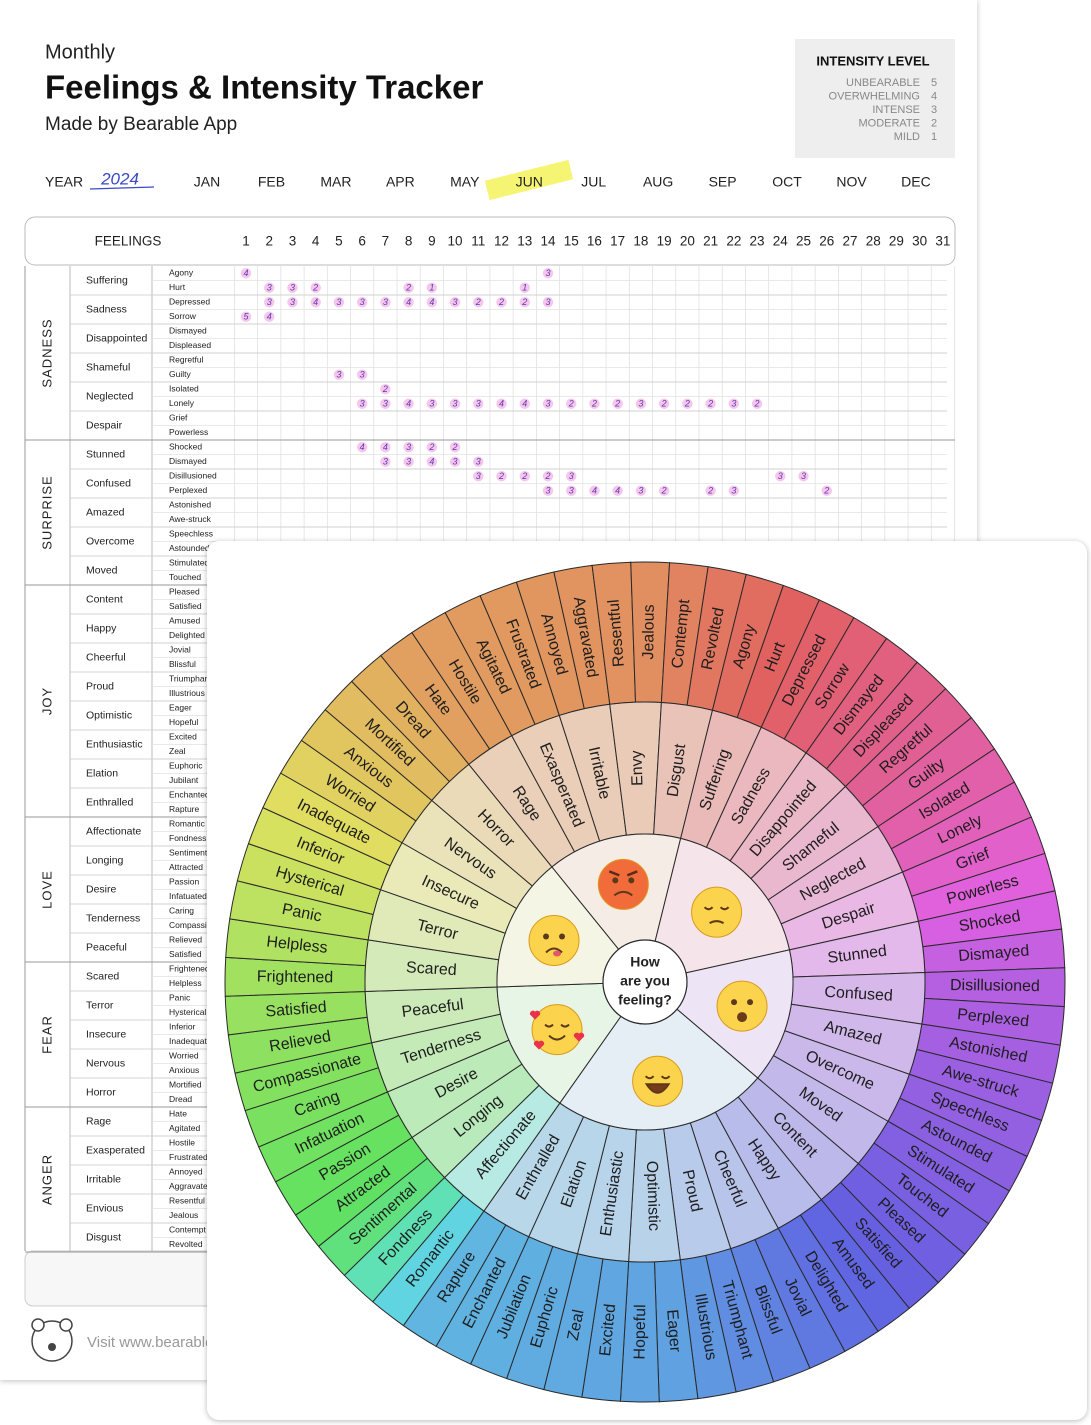  I want to click on center-text: are you, so click(645, 981).